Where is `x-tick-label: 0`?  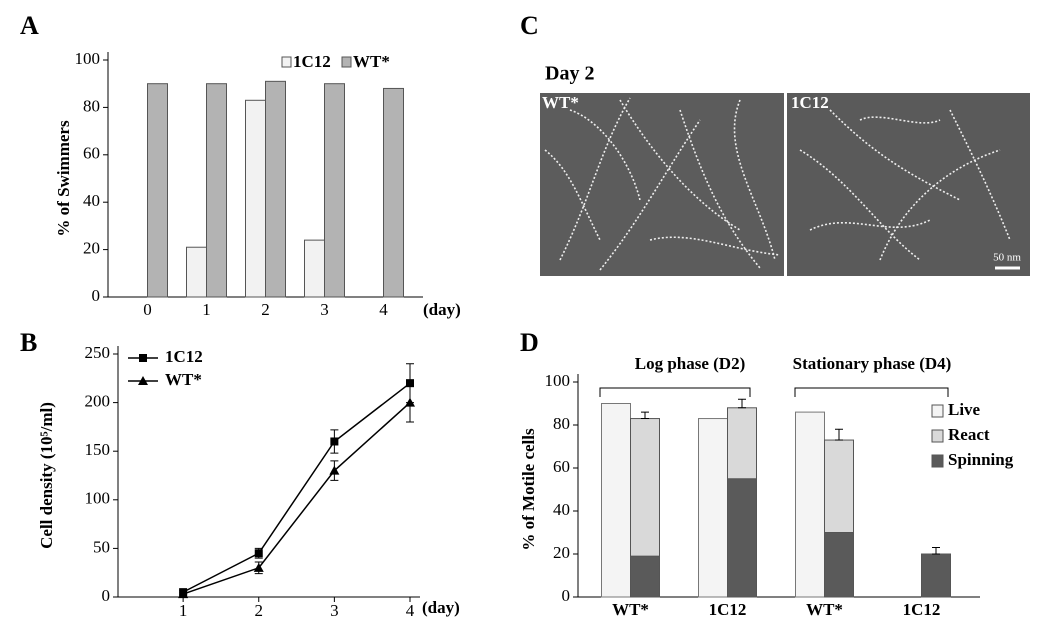
x-tick-label: 0 is located at coordinates (147, 309).